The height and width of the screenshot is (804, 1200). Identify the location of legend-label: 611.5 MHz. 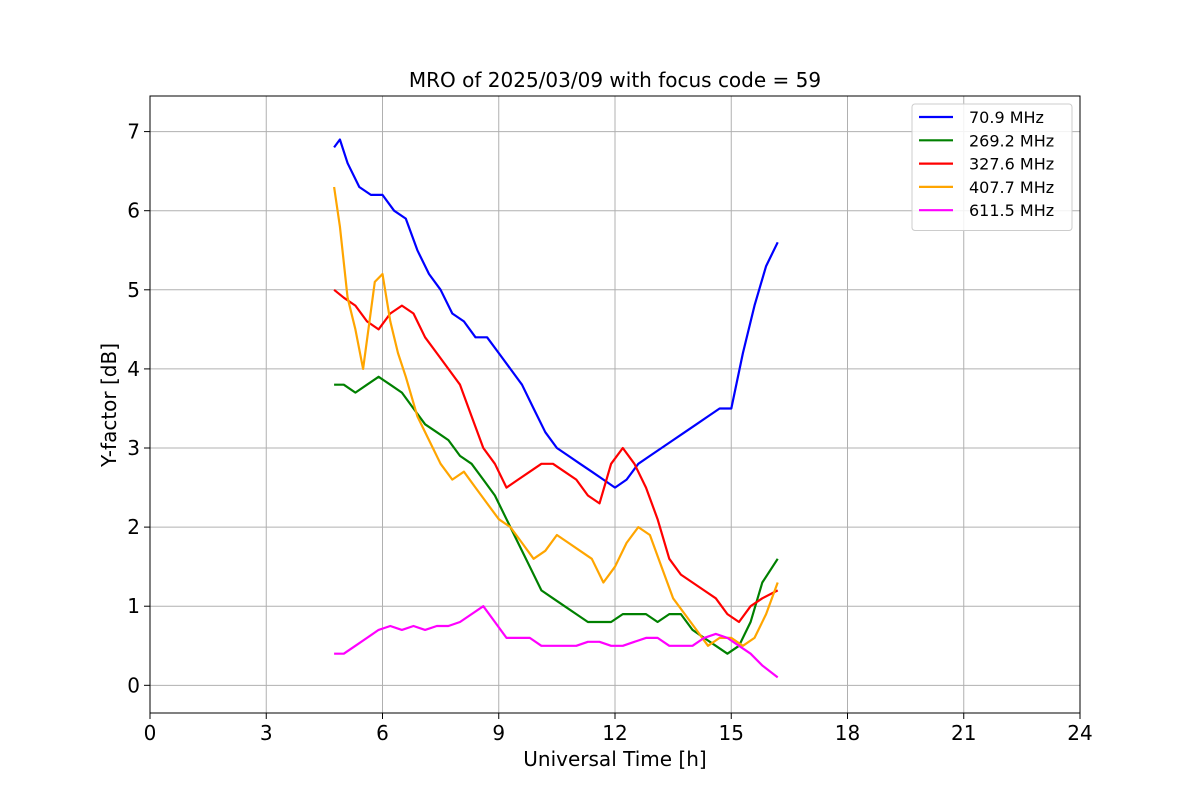
(1011, 210).